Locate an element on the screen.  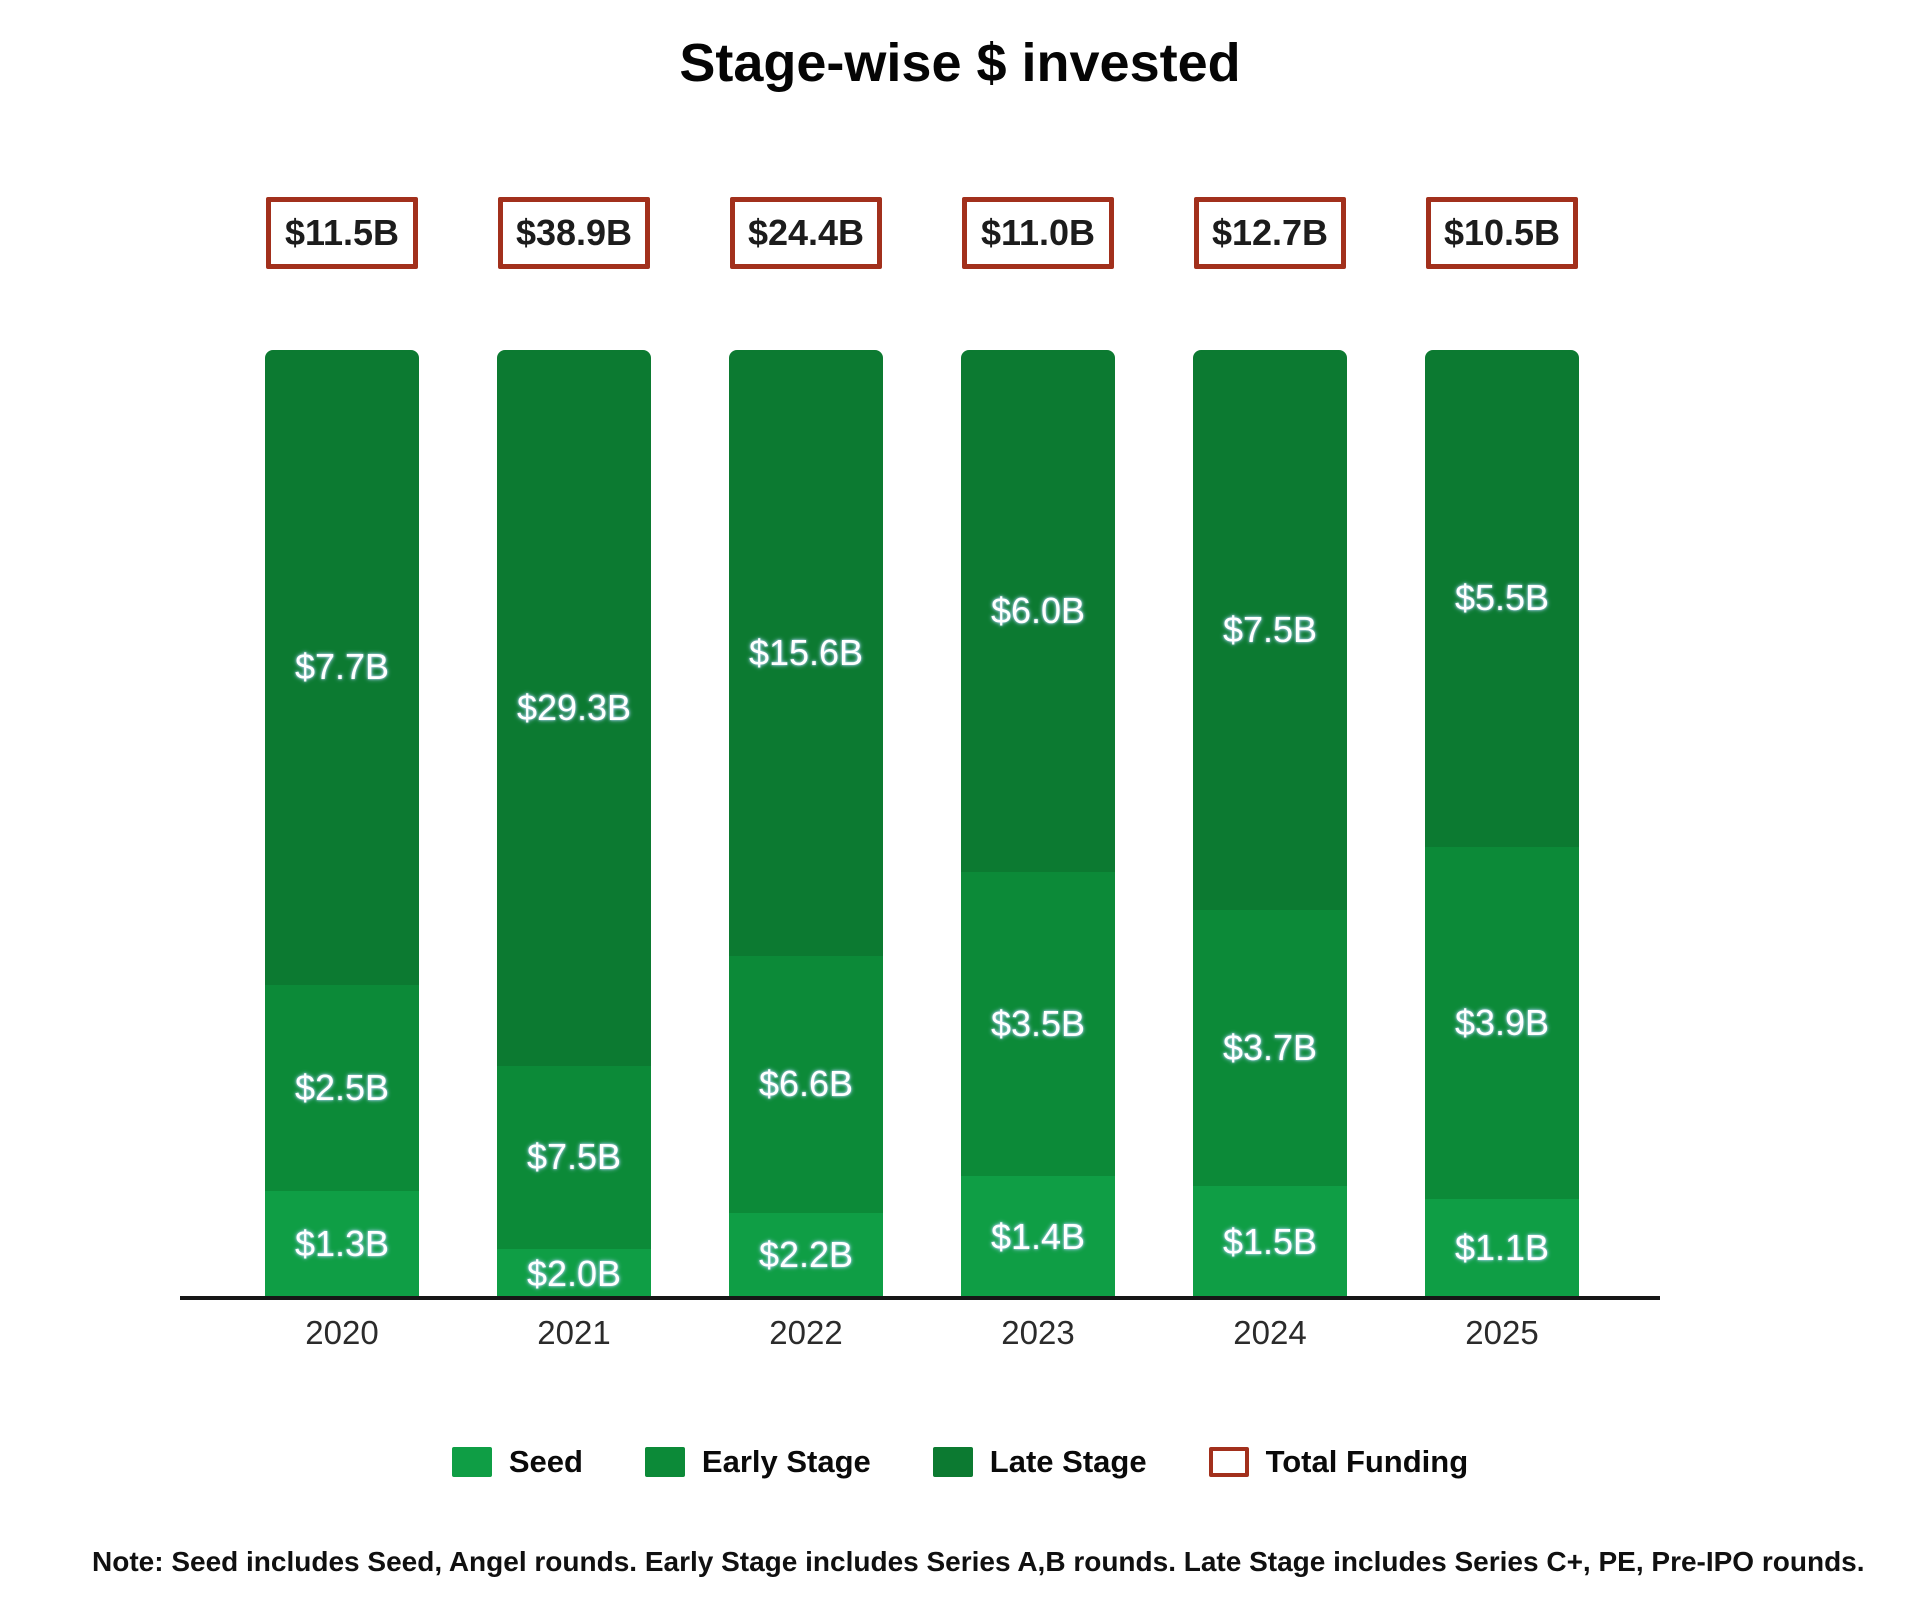
bar-segment-seed: $1.4B is located at coordinates (1038, 1237).